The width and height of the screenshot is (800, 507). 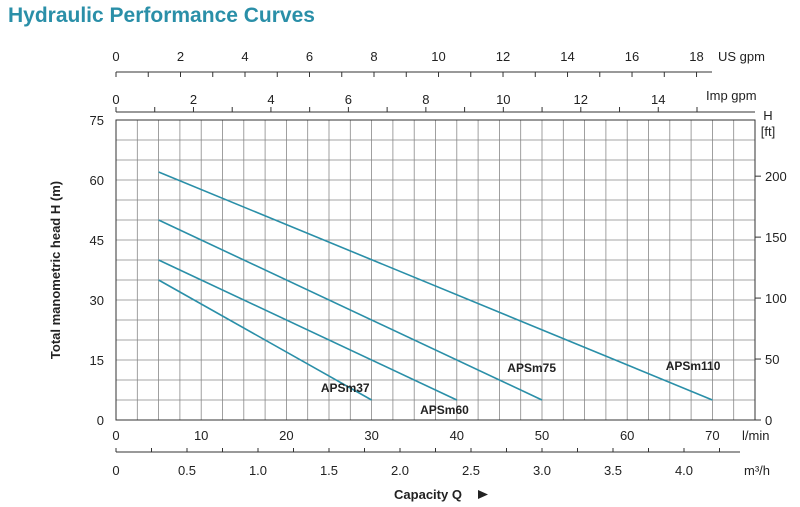 What do you see at coordinates (542, 470) in the screenshot?
I see `bottom-m3h-tick-label: 3.0` at bounding box center [542, 470].